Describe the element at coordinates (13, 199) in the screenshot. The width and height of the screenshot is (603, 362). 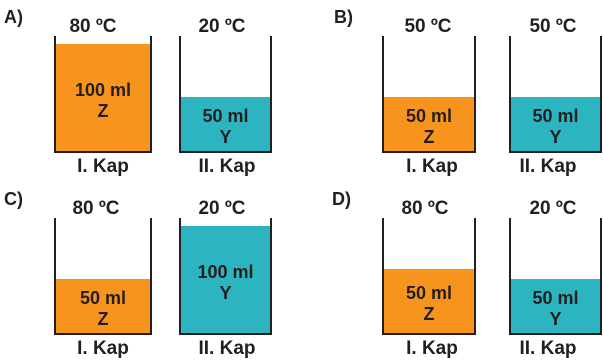
I see `option-letter: C)` at that location.